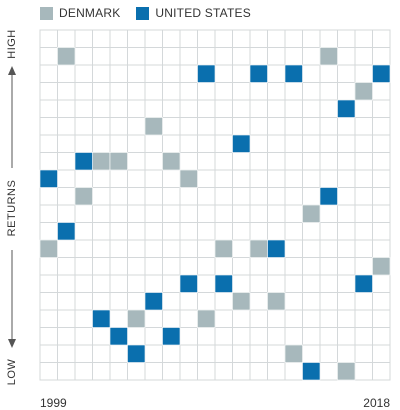  What do you see at coordinates (258, 73) in the screenshot?
I see `mark-united-states-2011` at bounding box center [258, 73].